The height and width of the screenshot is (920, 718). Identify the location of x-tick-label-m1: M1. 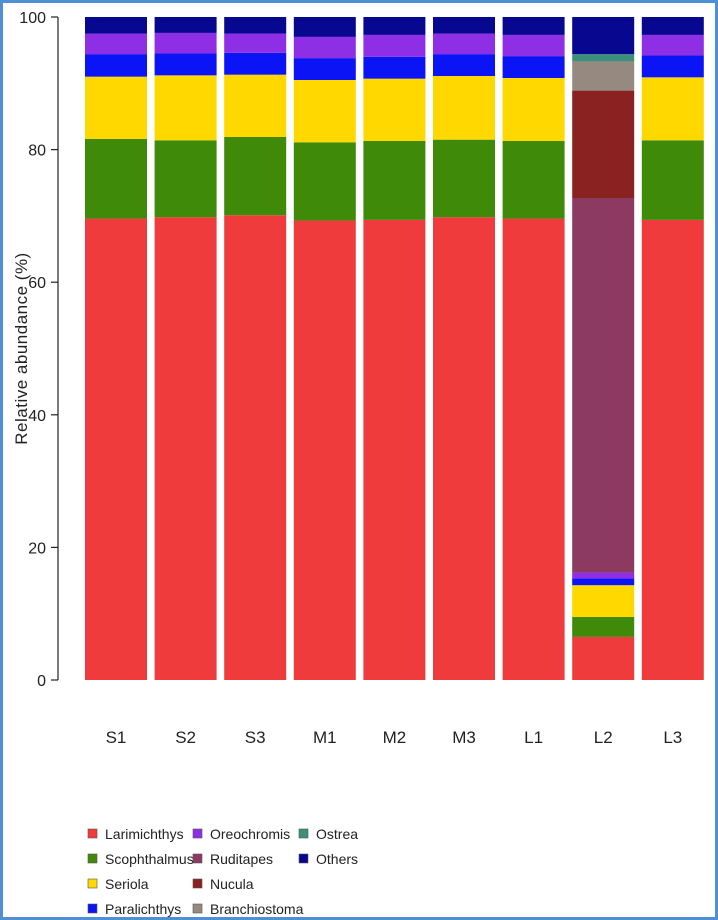
(325, 737).